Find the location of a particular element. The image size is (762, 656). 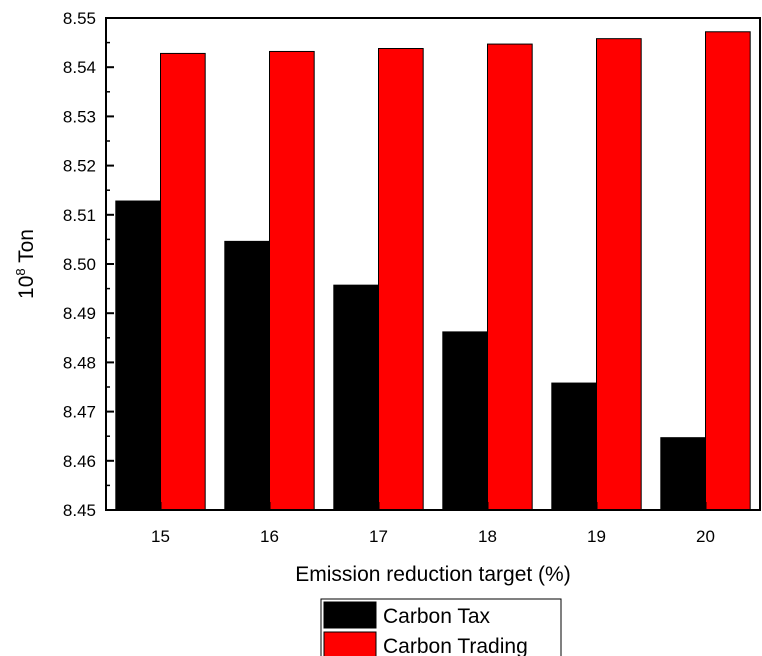

y-tick-label: 8.48 is located at coordinates (79, 362).